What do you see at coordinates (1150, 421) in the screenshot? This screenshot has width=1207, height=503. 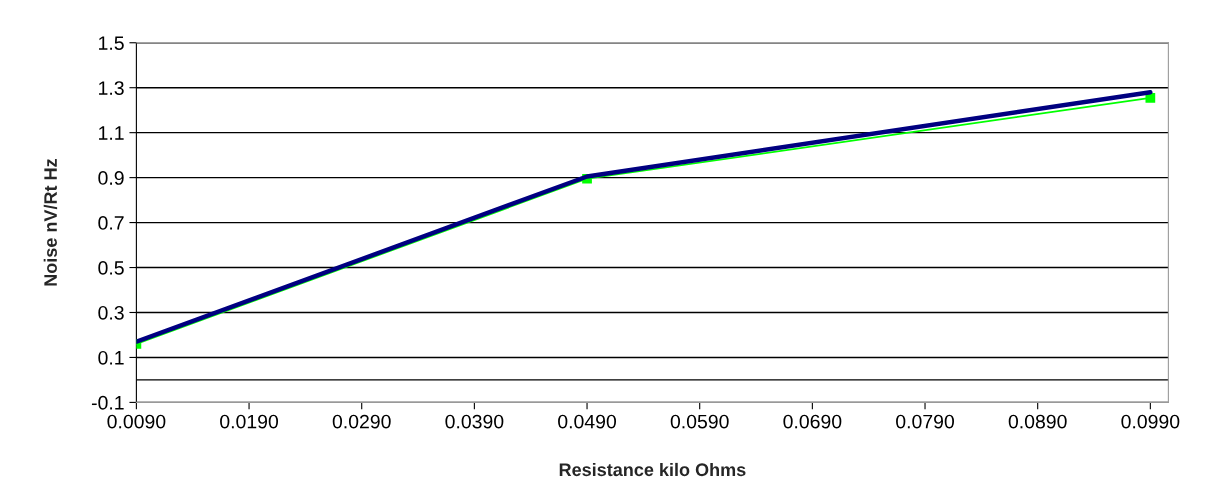 I see `x-tick-label: 0.0990` at bounding box center [1150, 421].